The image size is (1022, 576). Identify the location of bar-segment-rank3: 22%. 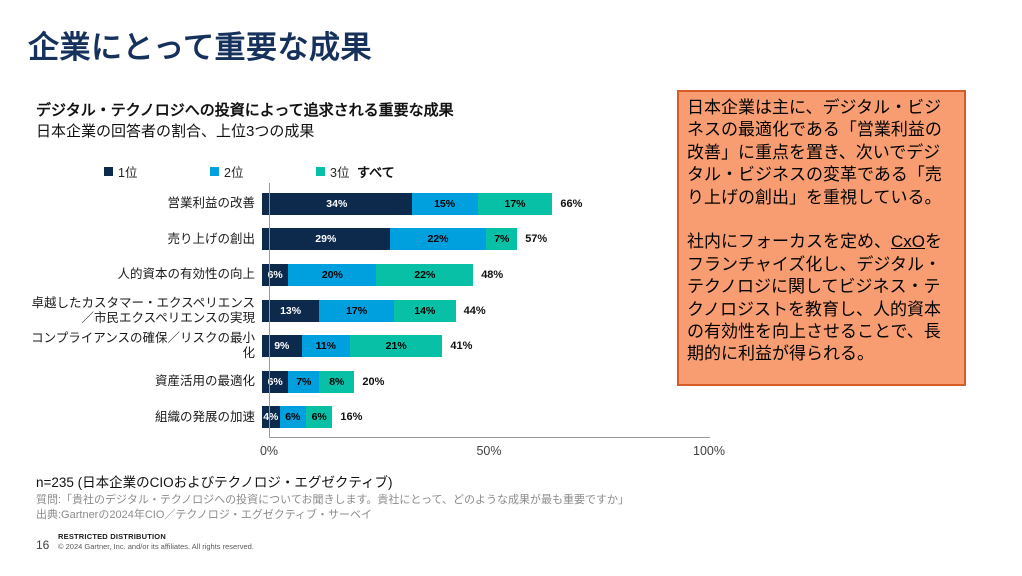
(425, 274).